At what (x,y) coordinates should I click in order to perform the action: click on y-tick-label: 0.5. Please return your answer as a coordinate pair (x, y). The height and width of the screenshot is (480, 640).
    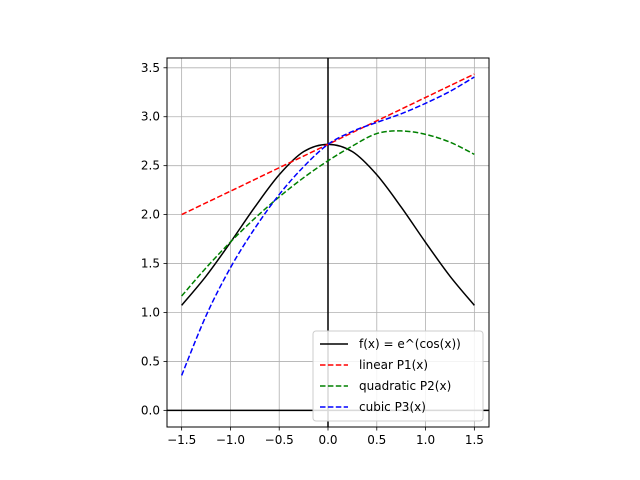
    Looking at the image, I should click on (150, 361).